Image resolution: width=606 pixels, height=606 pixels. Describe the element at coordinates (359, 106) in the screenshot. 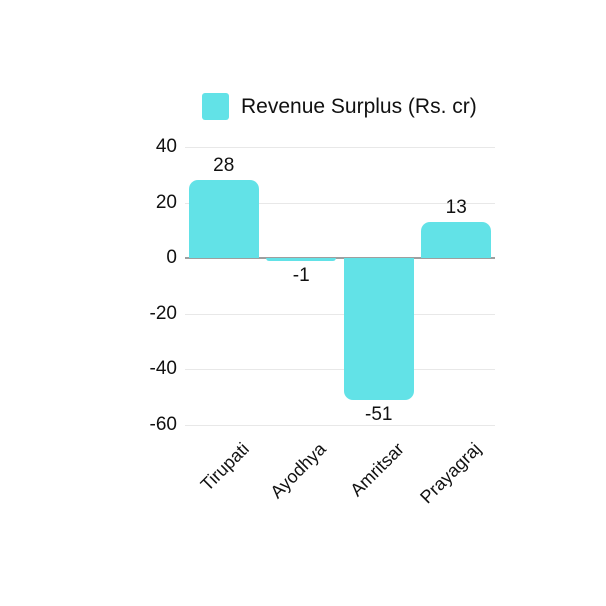

I see `legend-label: Revenue Surplus (Rs. cr)` at that location.